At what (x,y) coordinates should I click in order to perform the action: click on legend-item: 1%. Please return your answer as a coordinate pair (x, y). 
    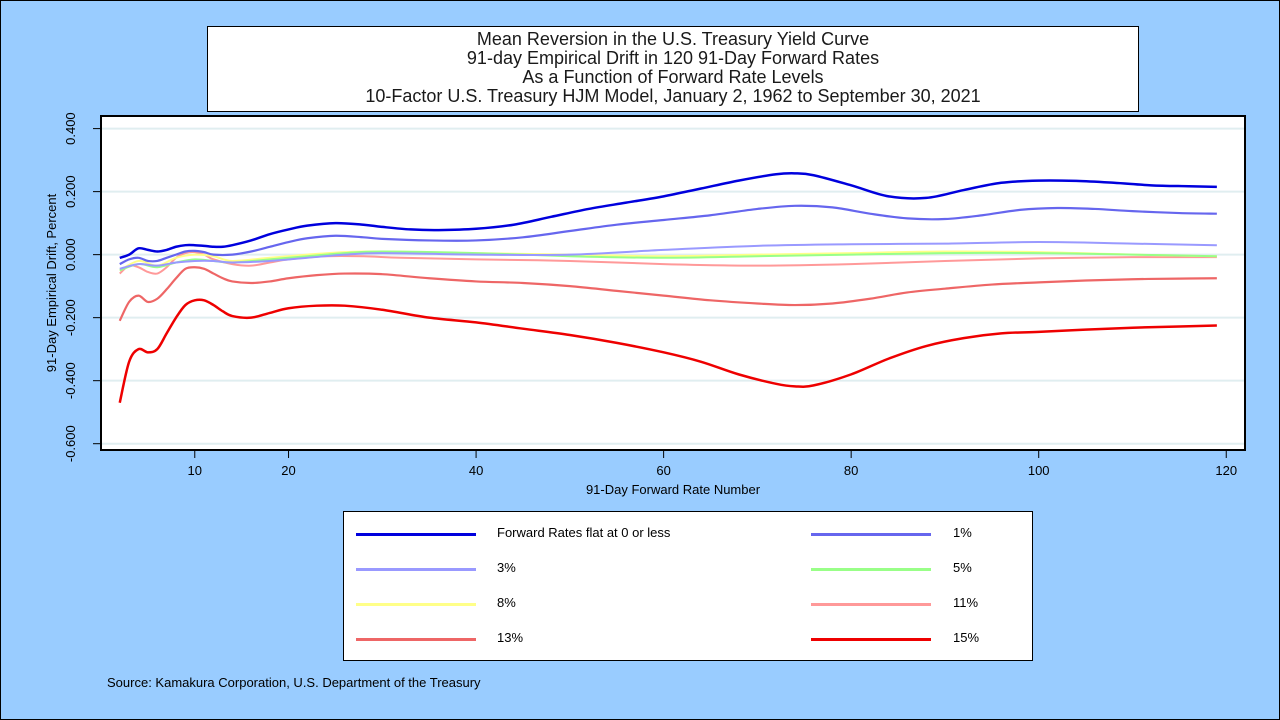
    Looking at the image, I should click on (916, 534).